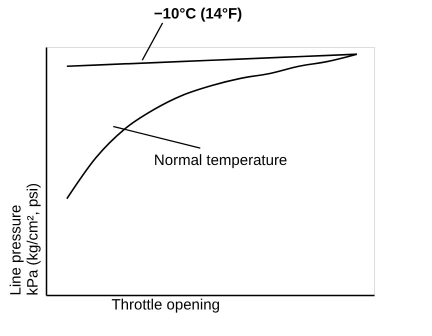 The width and height of the screenshot is (432, 336). What do you see at coordinates (25, 239) in the screenshot?
I see `y-axis-title: Line pressure kPa (kg/cm², psi)` at bounding box center [25, 239].